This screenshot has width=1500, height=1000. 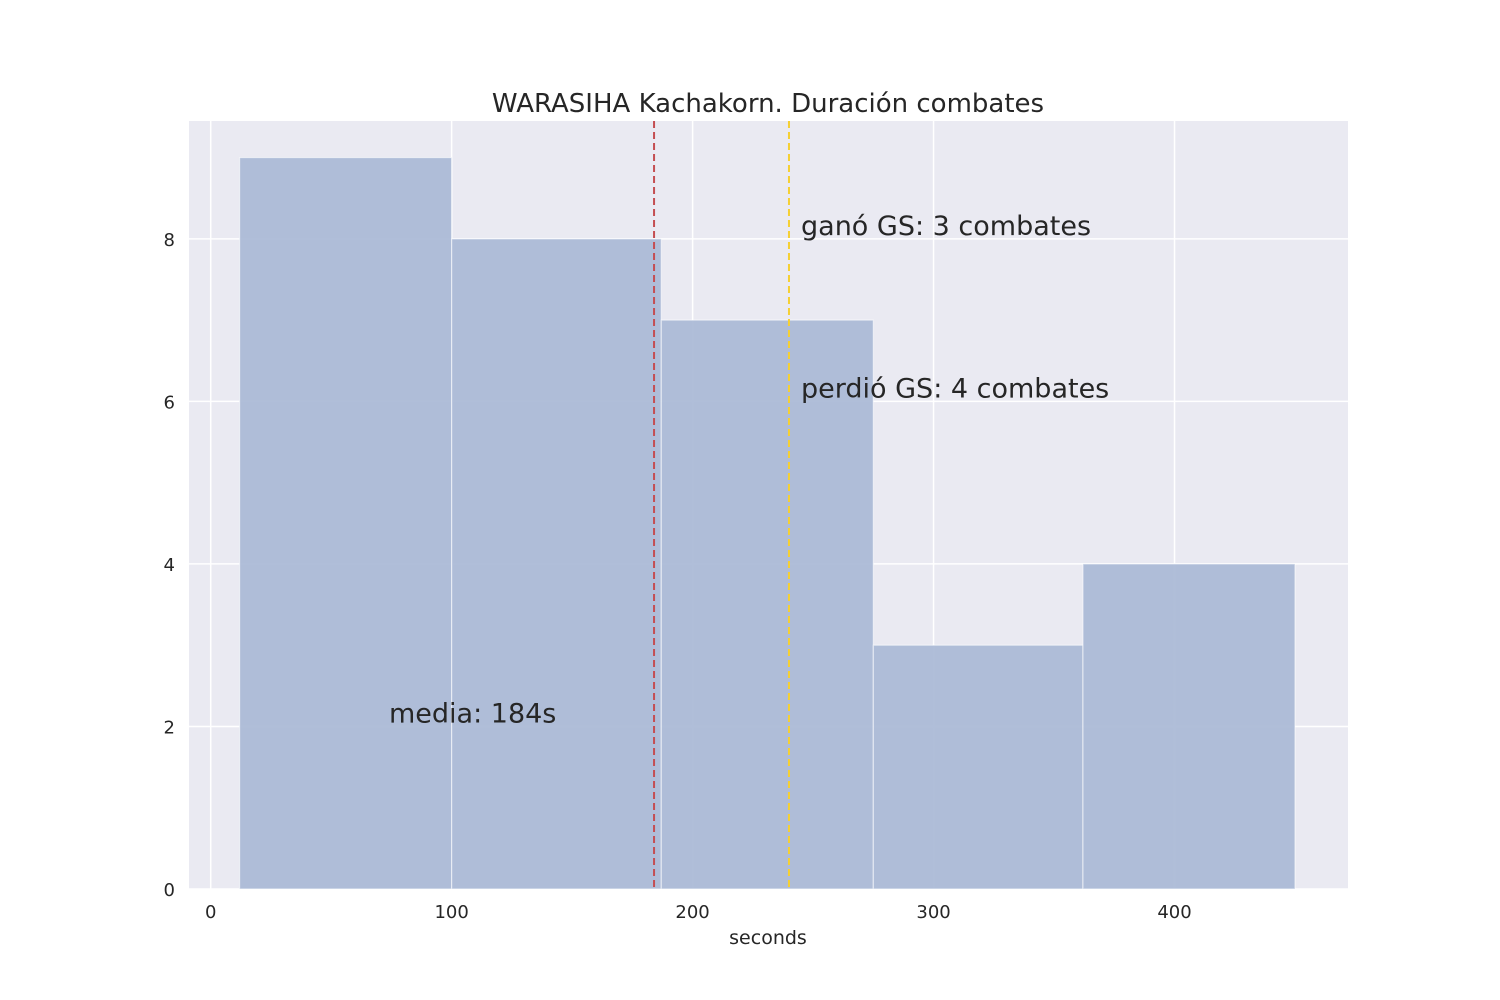 I want to click on x-axis-label: seconds, so click(x=768, y=938).